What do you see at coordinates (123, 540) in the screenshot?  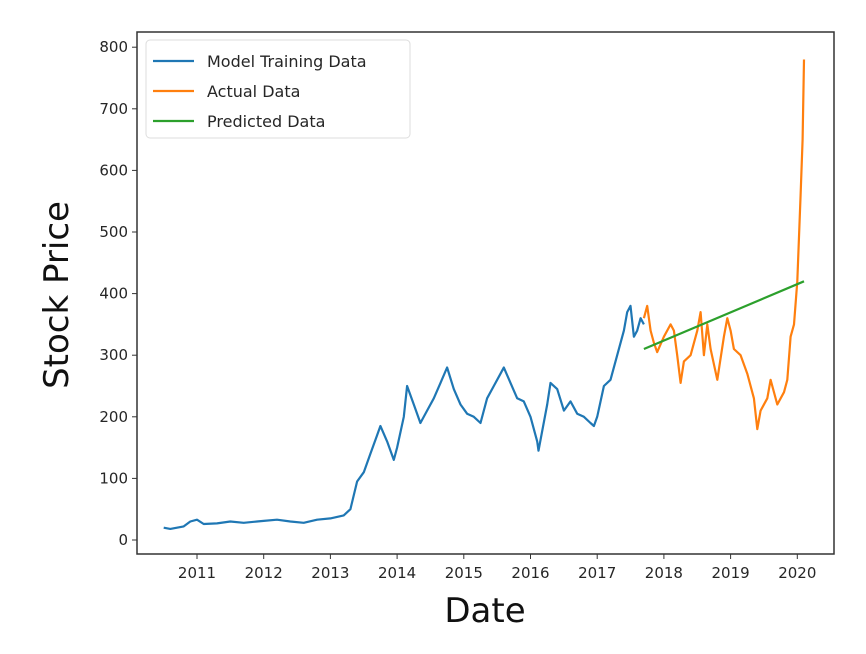 I see `y-tick-label: 0` at bounding box center [123, 540].